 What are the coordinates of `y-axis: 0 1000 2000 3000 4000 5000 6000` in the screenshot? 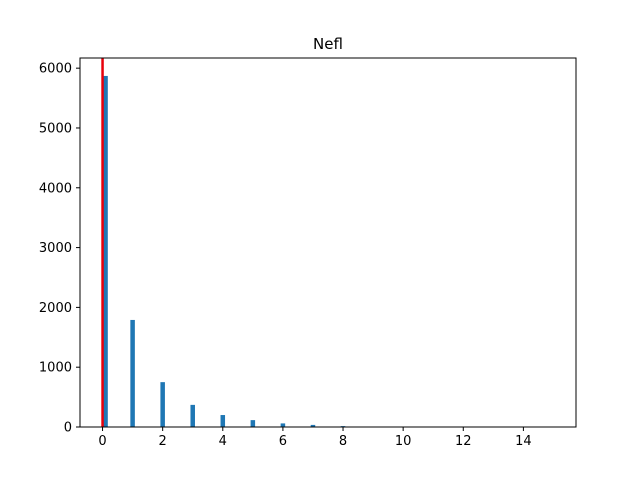 It's located at (59, 249).